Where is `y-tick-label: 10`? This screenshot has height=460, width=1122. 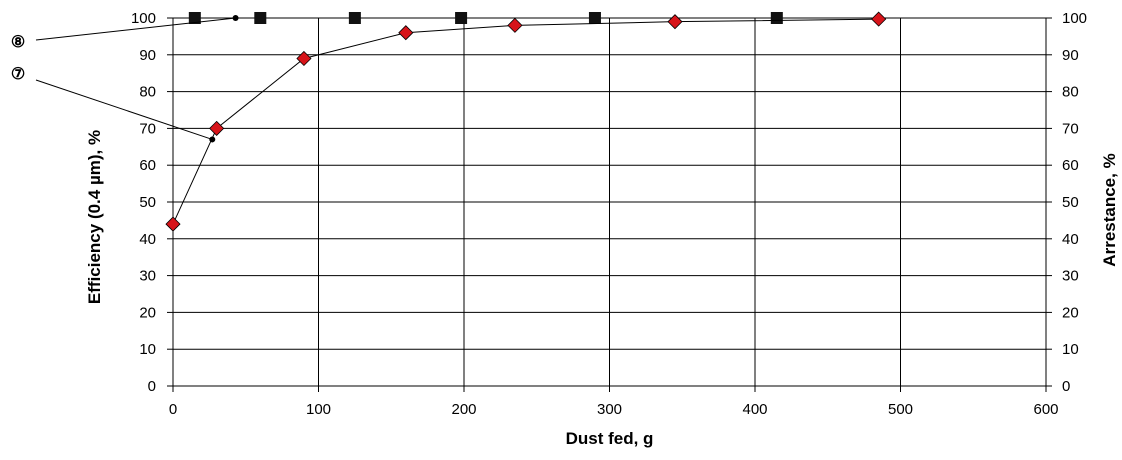
y-tick-label: 10 is located at coordinates (147, 349).